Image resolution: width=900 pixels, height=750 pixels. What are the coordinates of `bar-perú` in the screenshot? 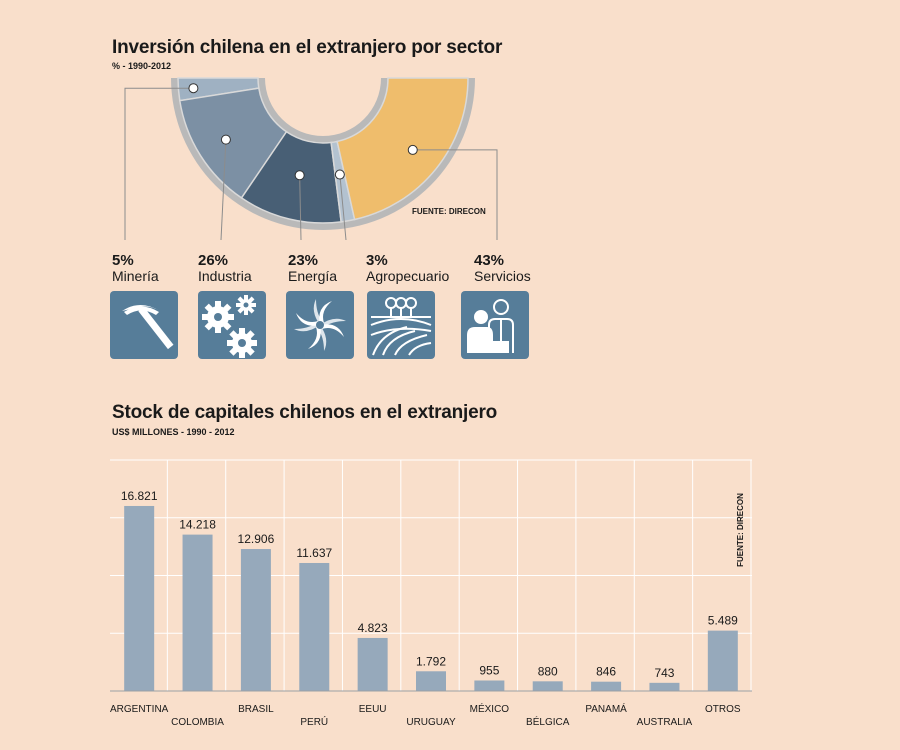 It's located at (314, 626).